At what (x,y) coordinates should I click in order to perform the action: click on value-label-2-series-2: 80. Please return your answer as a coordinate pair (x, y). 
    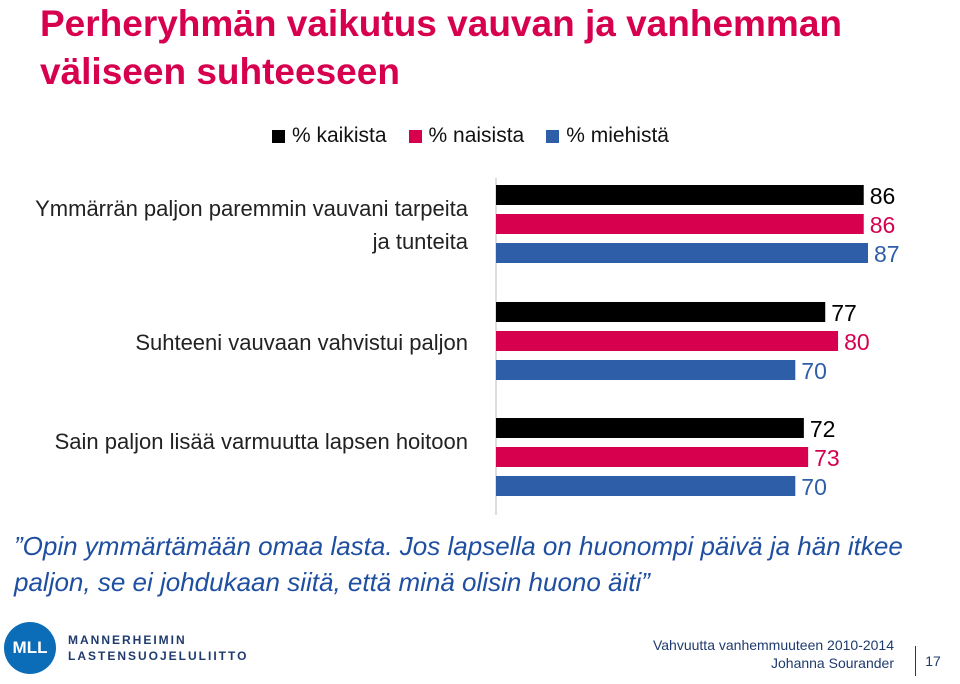
    Looking at the image, I should click on (857, 342).